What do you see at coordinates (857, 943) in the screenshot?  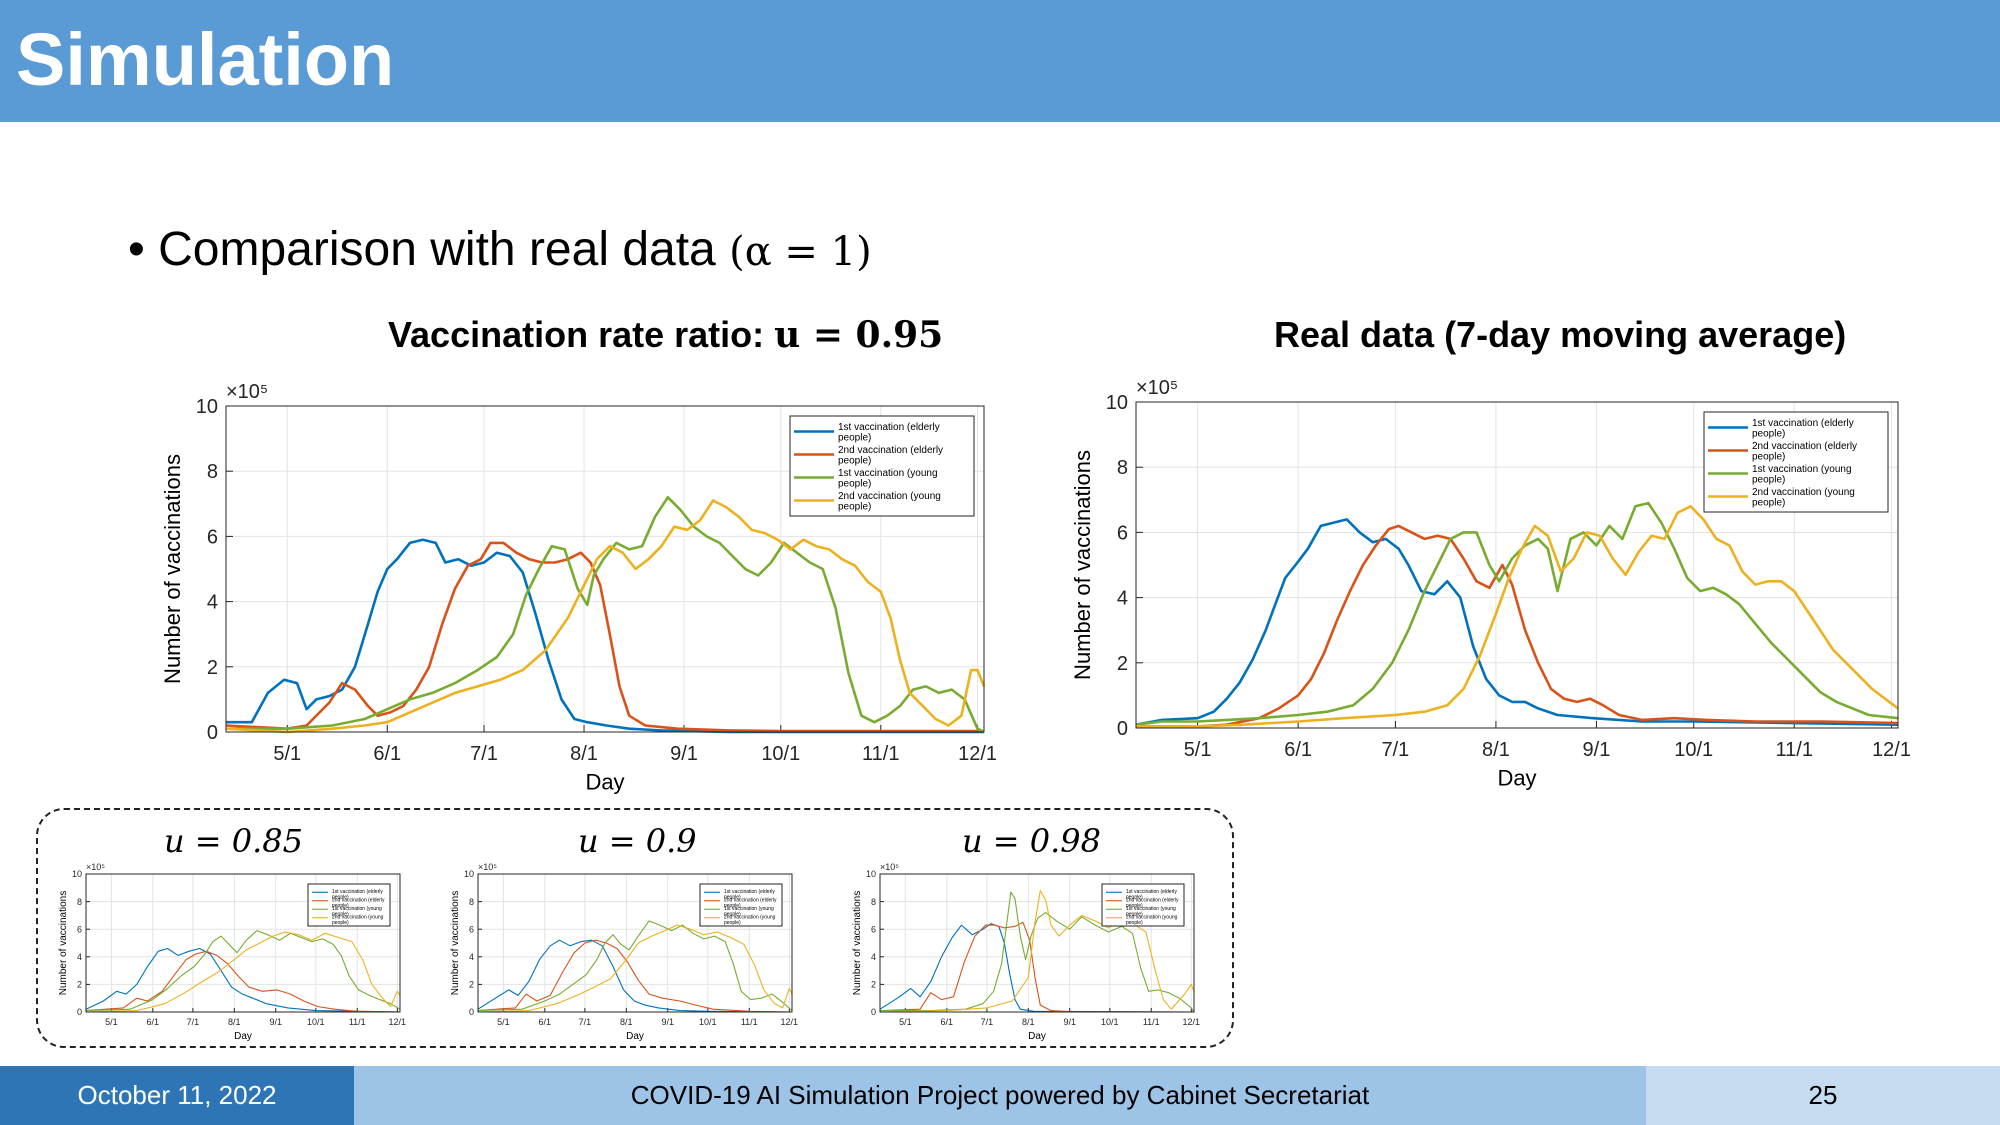 I see `s098-ylabel: Number of vaccinations` at bounding box center [857, 943].